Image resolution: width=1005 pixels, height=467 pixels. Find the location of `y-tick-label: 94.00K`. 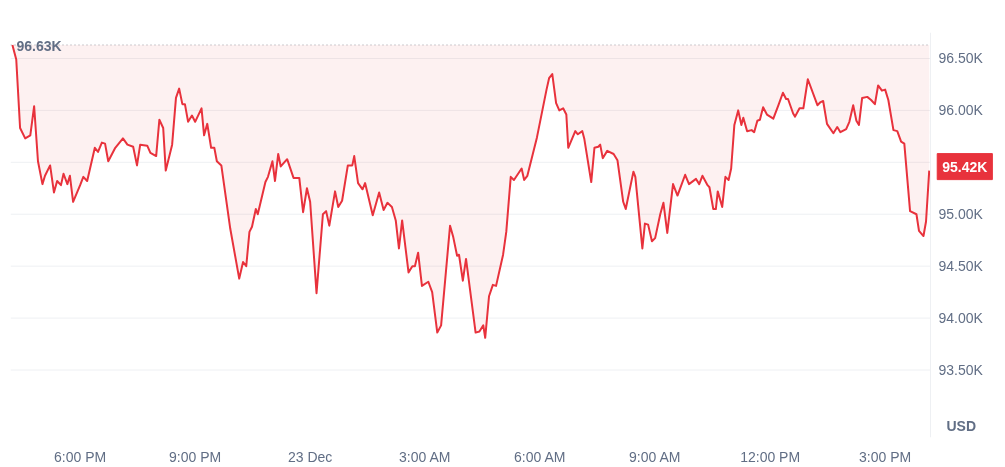

y-tick-label: 94.00K is located at coordinates (961, 318).